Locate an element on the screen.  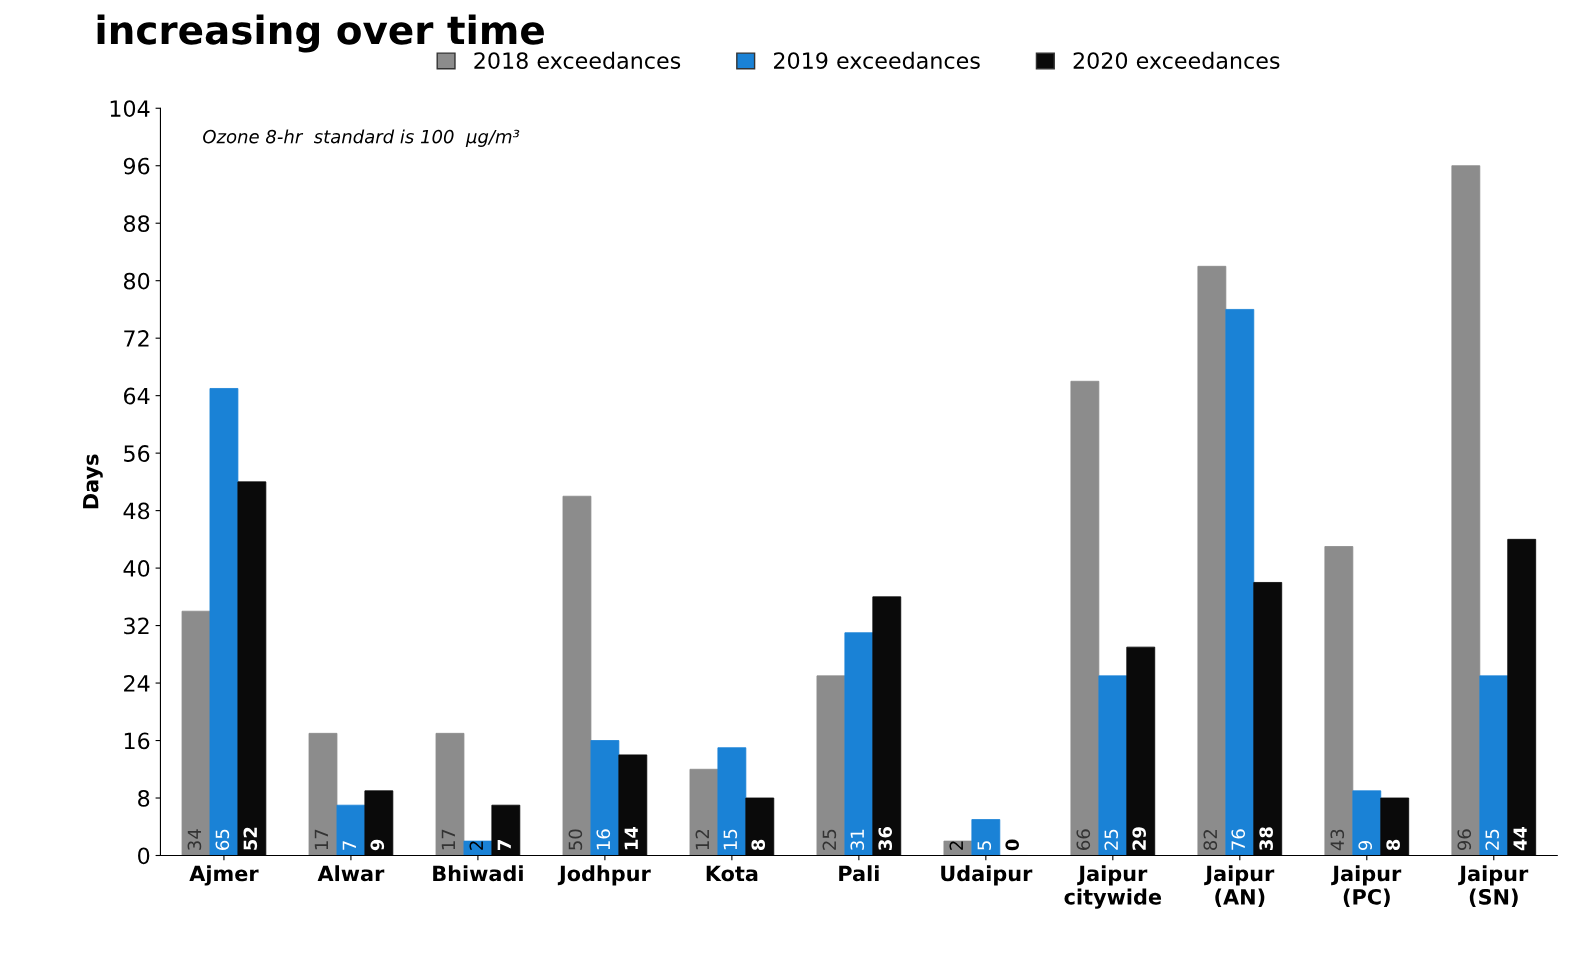
x-tick-label: Jaipur citywide is located at coordinates (1113, 887).